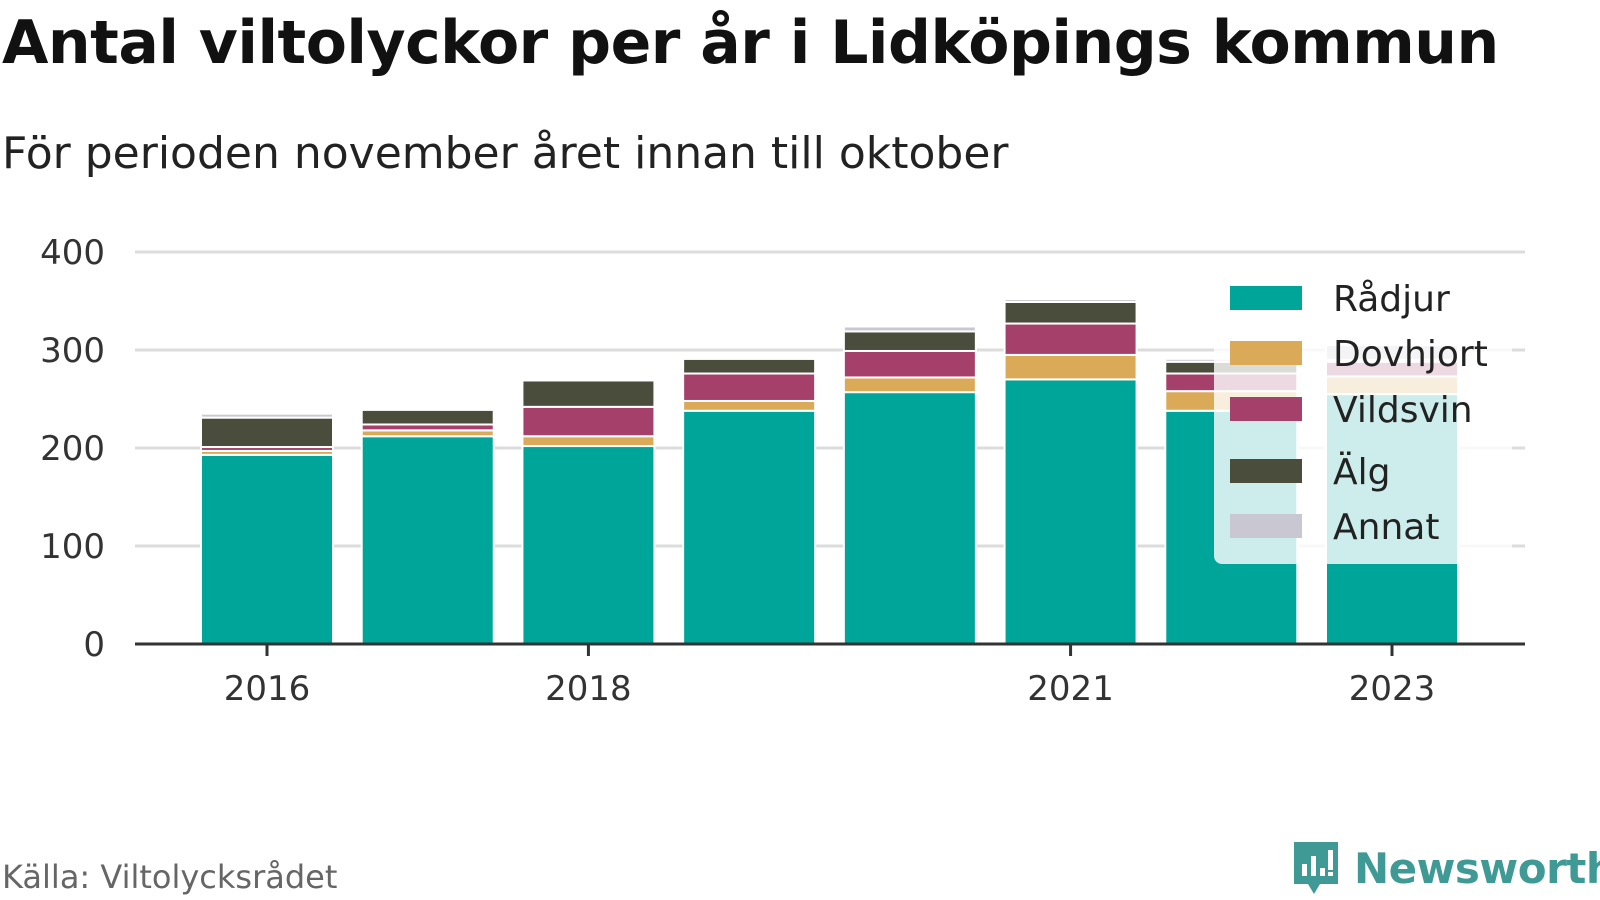 Image resolution: width=1600 pixels, height=900 pixels. I want to click on legend: Rådjur Dovhjort Vildsvin Älg Annat, so click(1363, 415).